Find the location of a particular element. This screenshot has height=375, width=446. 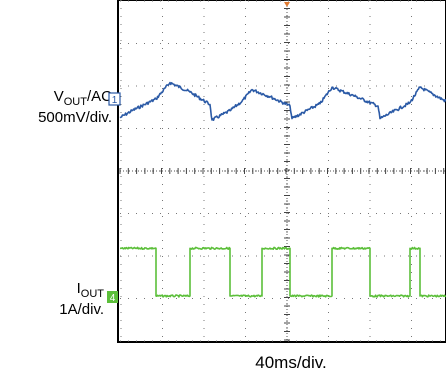

iout-trace is located at coordinates (283, 272).